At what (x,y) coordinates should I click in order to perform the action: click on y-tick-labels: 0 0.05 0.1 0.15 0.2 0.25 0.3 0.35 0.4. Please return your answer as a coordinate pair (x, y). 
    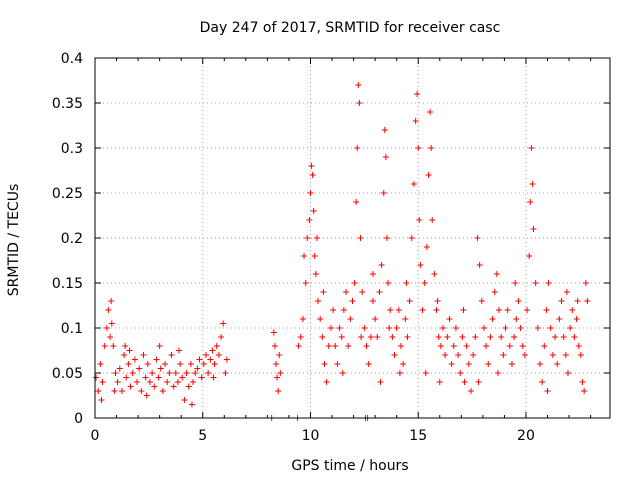
    Looking at the image, I should click on (67, 239).